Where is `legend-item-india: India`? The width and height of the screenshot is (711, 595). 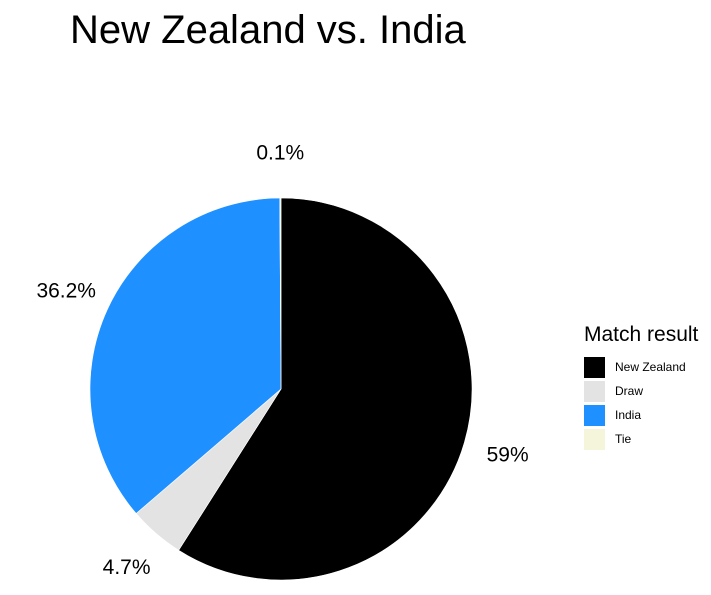
legend-item-india: India is located at coordinates (641, 415).